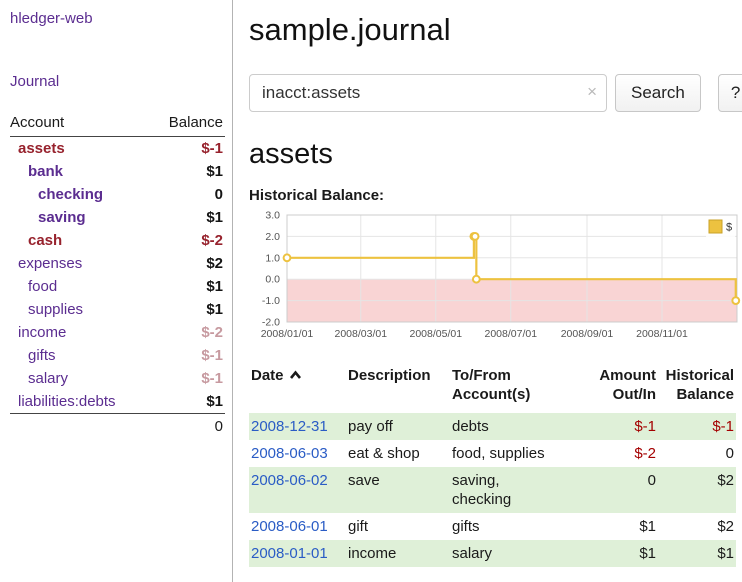 The height and width of the screenshot is (582, 742). I want to click on x-tick-label: 2008/03/01, so click(360, 334).